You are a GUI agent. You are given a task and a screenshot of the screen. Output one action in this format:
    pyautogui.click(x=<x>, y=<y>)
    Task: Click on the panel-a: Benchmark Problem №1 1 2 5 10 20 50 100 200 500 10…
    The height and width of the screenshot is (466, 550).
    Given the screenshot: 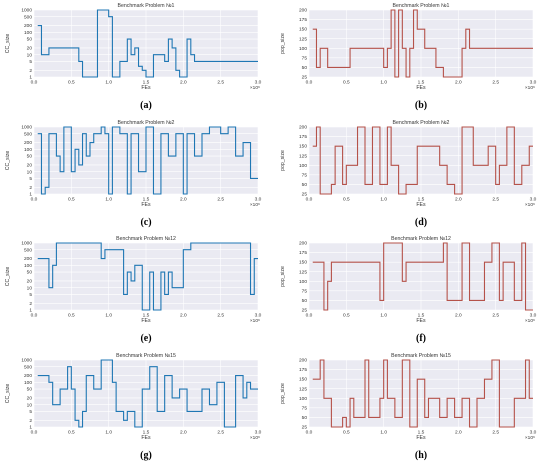 What is the action you would take?
    pyautogui.click(x=137, y=58)
    